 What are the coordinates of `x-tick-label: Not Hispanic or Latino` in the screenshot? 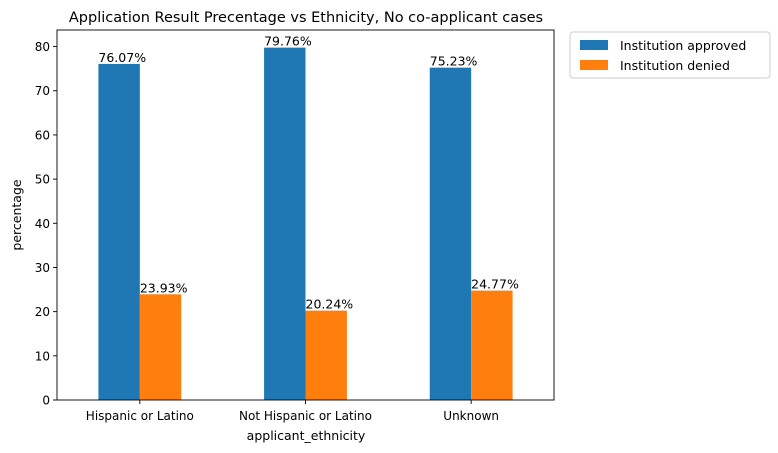 It's located at (305, 416).